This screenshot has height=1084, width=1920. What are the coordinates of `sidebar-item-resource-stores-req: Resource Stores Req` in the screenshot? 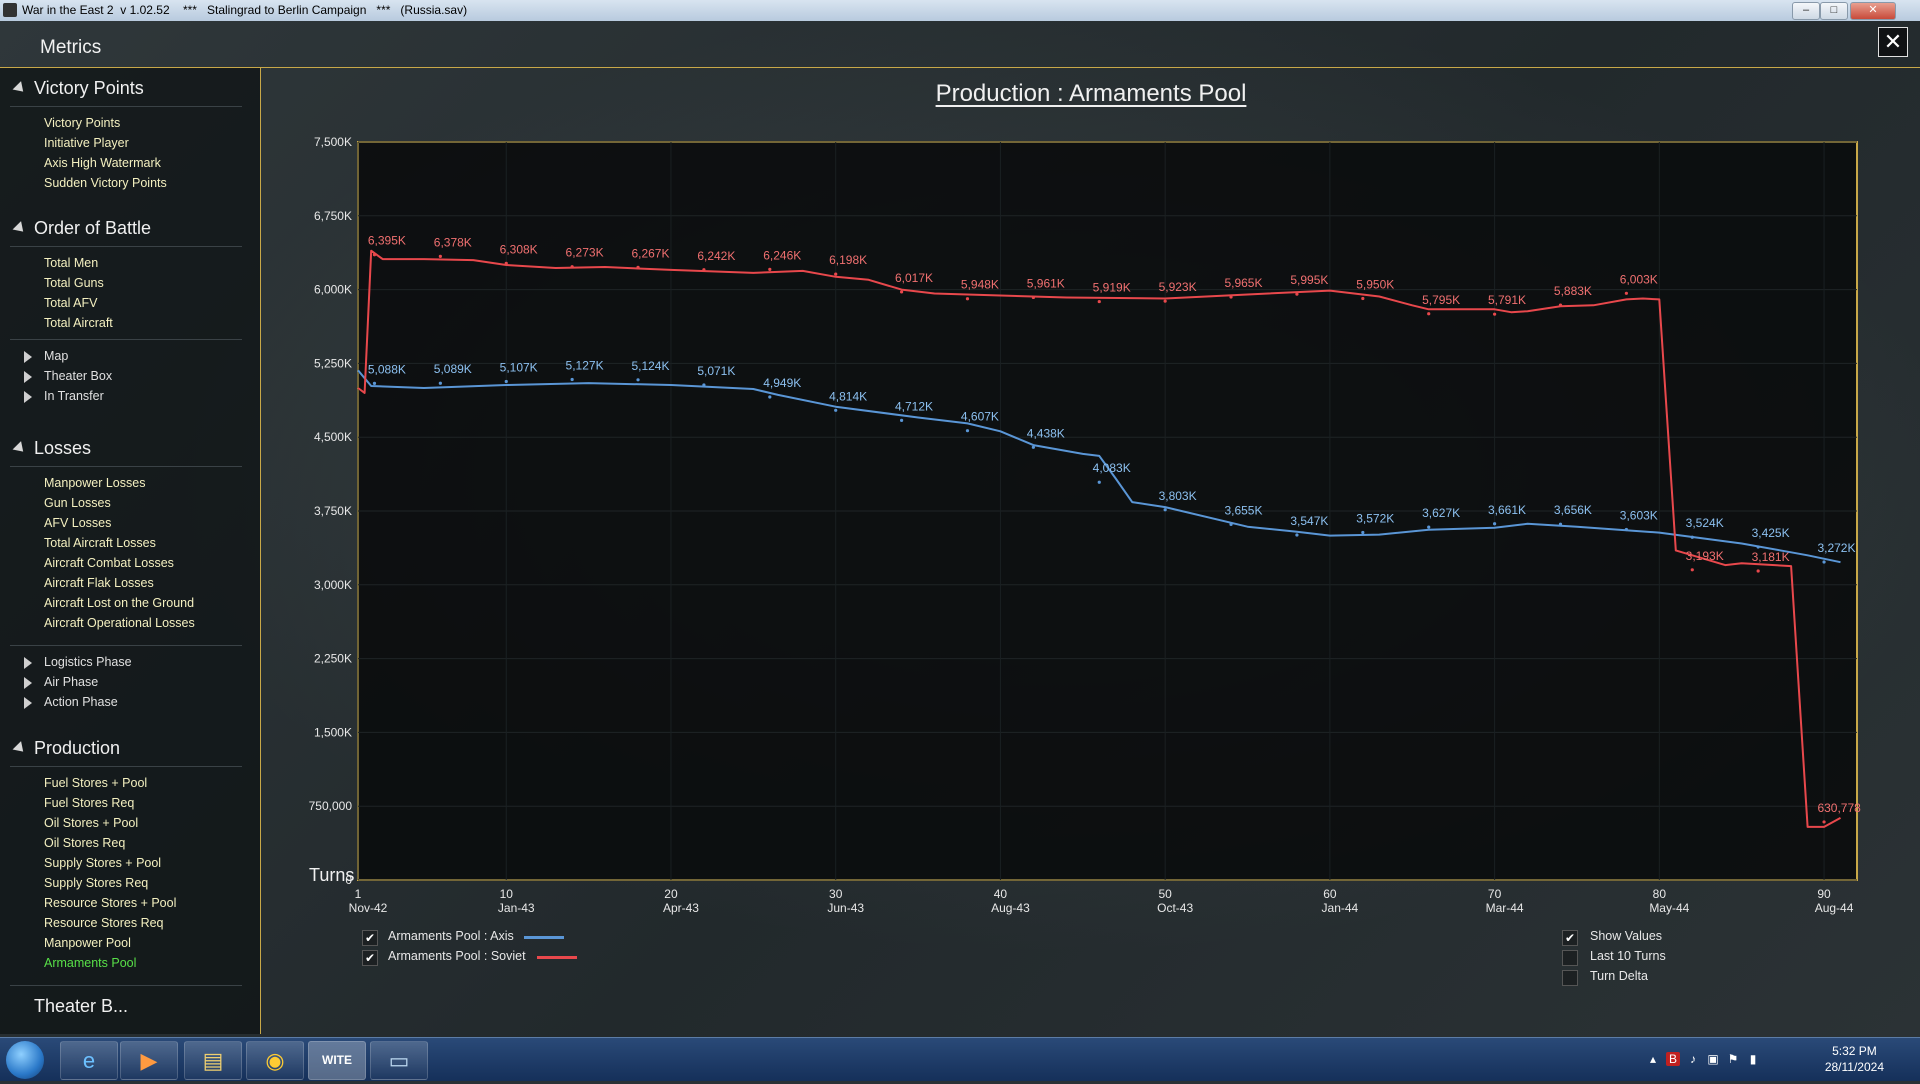 It's located at (104, 923).